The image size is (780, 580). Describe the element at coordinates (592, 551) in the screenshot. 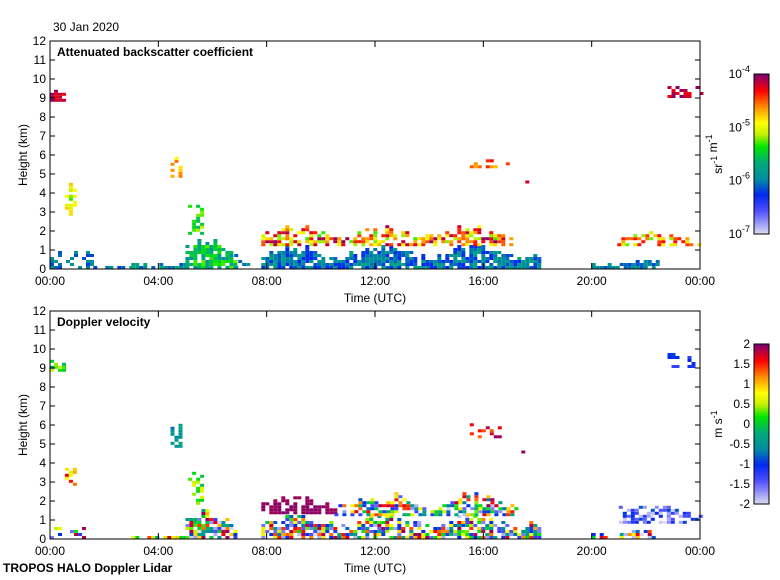

I see `x-tick-label: 20:00` at that location.